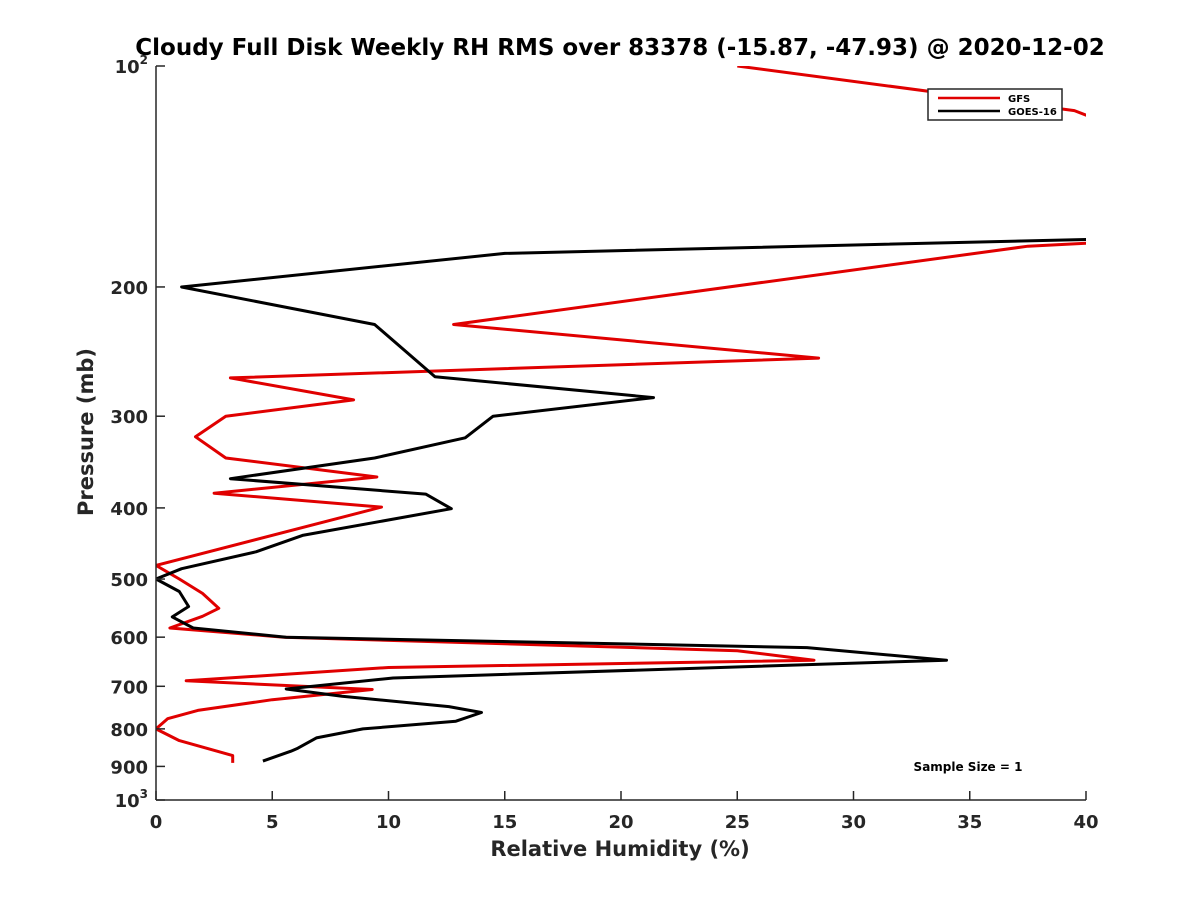  Describe the element at coordinates (129, 638) in the screenshot. I see `y-tick-label: 600` at that location.